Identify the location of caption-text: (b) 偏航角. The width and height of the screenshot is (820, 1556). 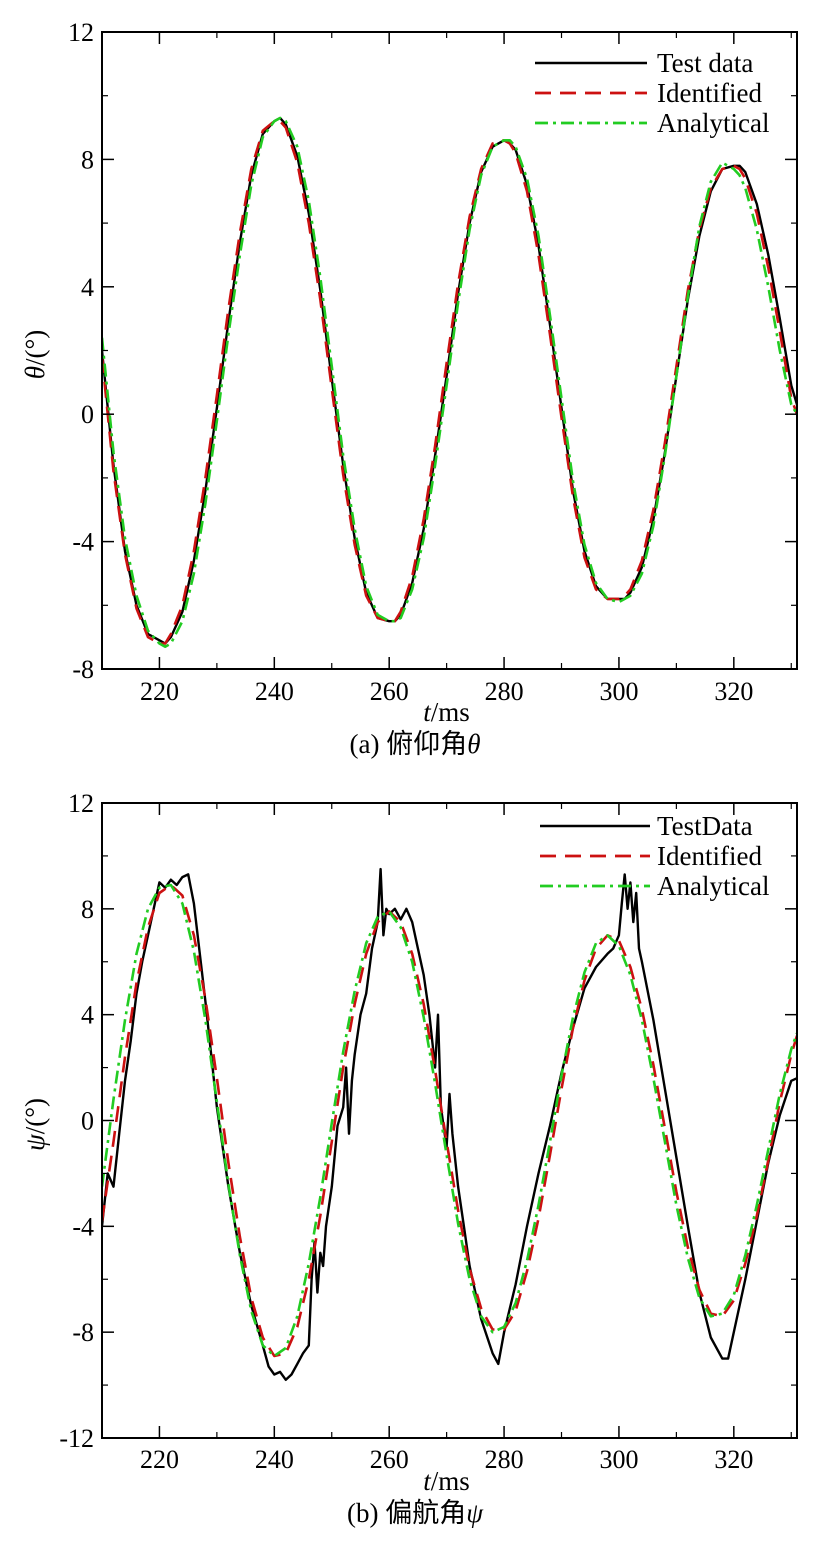
(406, 1513).